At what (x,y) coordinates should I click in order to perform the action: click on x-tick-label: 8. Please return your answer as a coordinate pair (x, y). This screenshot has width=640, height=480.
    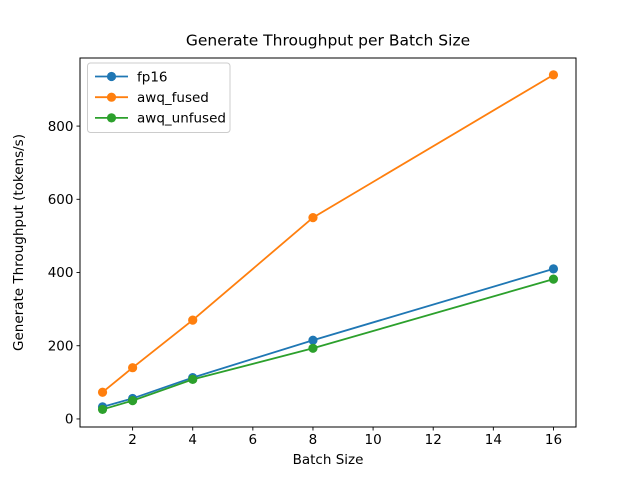
    Looking at the image, I should click on (313, 440).